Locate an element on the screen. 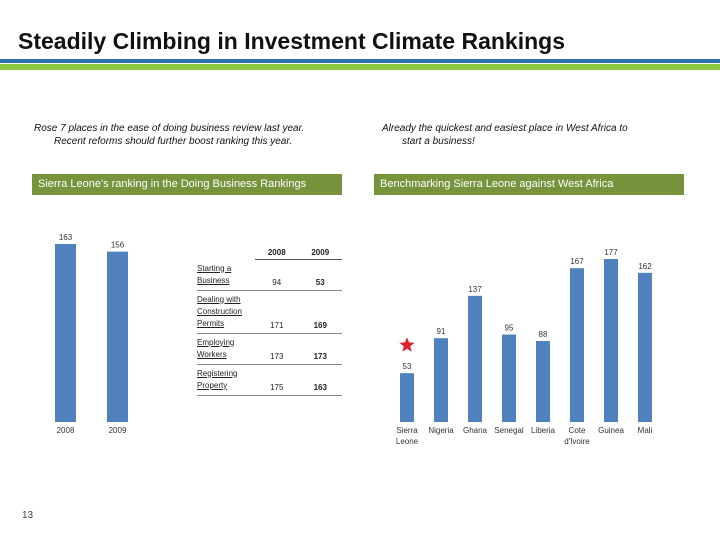 This screenshot has width=720, height=540. table-row-label: Dealing with Construction Permits is located at coordinates (226, 312).